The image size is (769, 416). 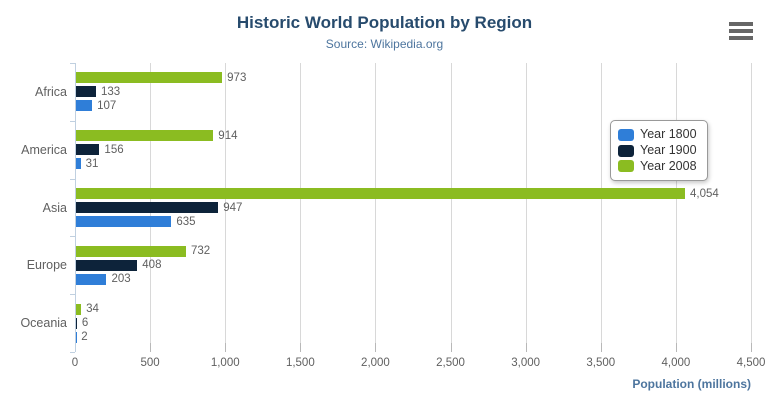 What do you see at coordinates (225, 363) in the screenshot?
I see `x-axis-tick-label: 1,000` at bounding box center [225, 363].